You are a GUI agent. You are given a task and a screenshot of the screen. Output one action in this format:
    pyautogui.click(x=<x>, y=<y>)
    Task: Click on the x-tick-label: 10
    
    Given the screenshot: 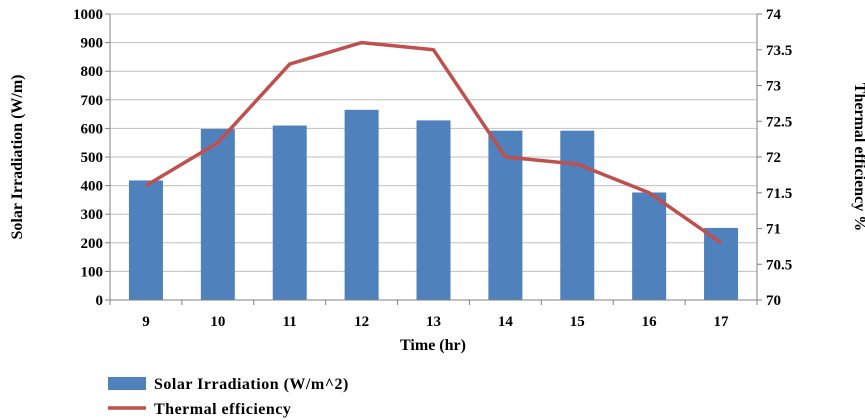 What is the action you would take?
    pyautogui.click(x=217, y=322)
    